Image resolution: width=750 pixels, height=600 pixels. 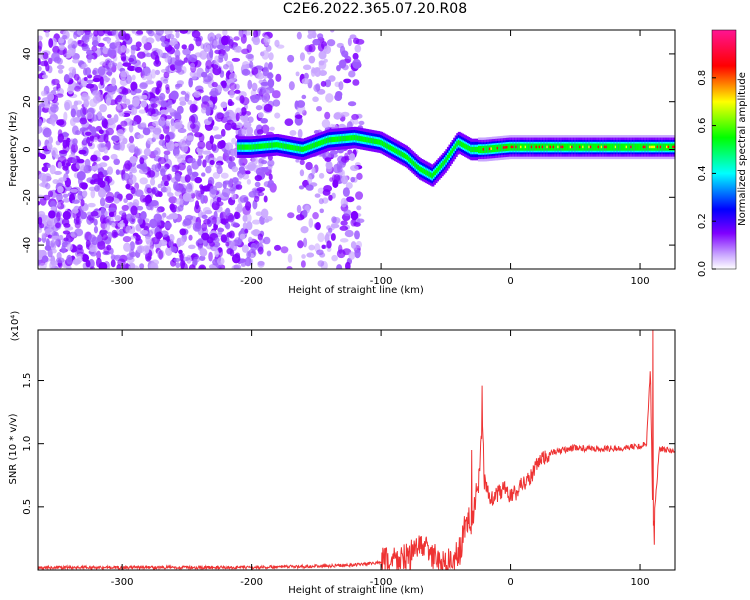 What do you see at coordinates (13, 149) in the screenshot?
I see `spectrogram-y-label: Frequency (Hz)` at bounding box center [13, 149].